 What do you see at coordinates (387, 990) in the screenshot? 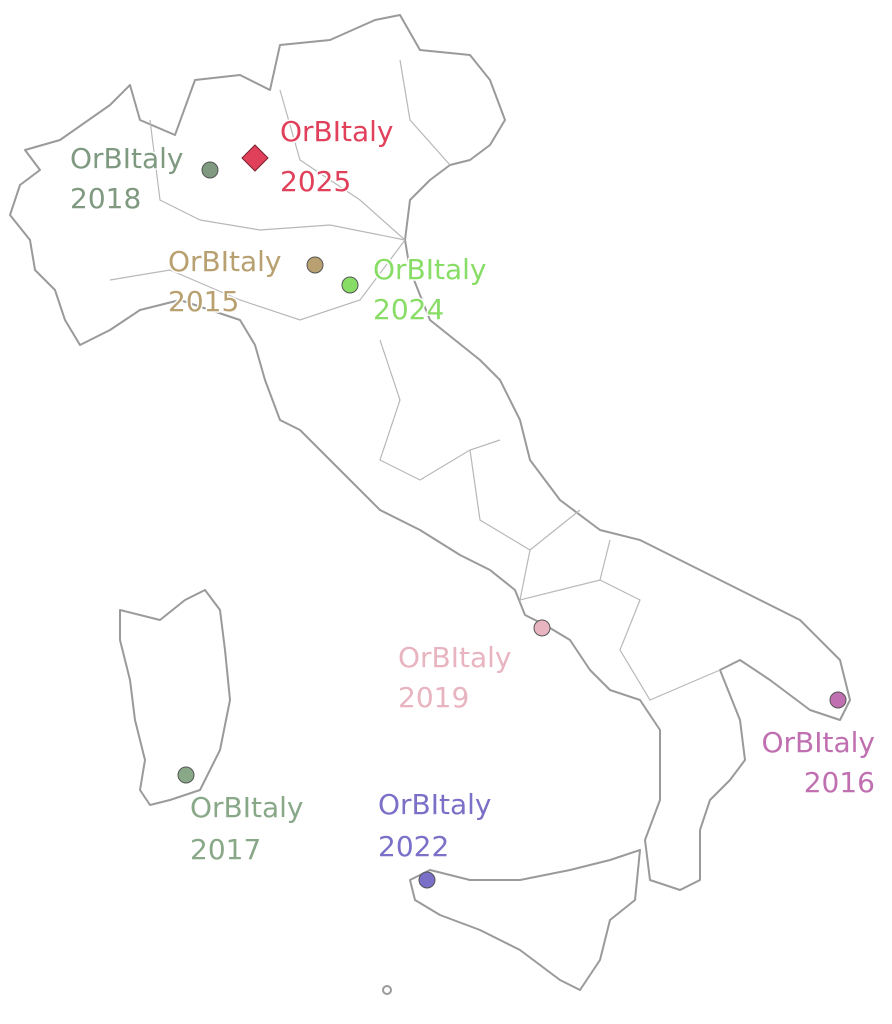
I see `island` at bounding box center [387, 990].